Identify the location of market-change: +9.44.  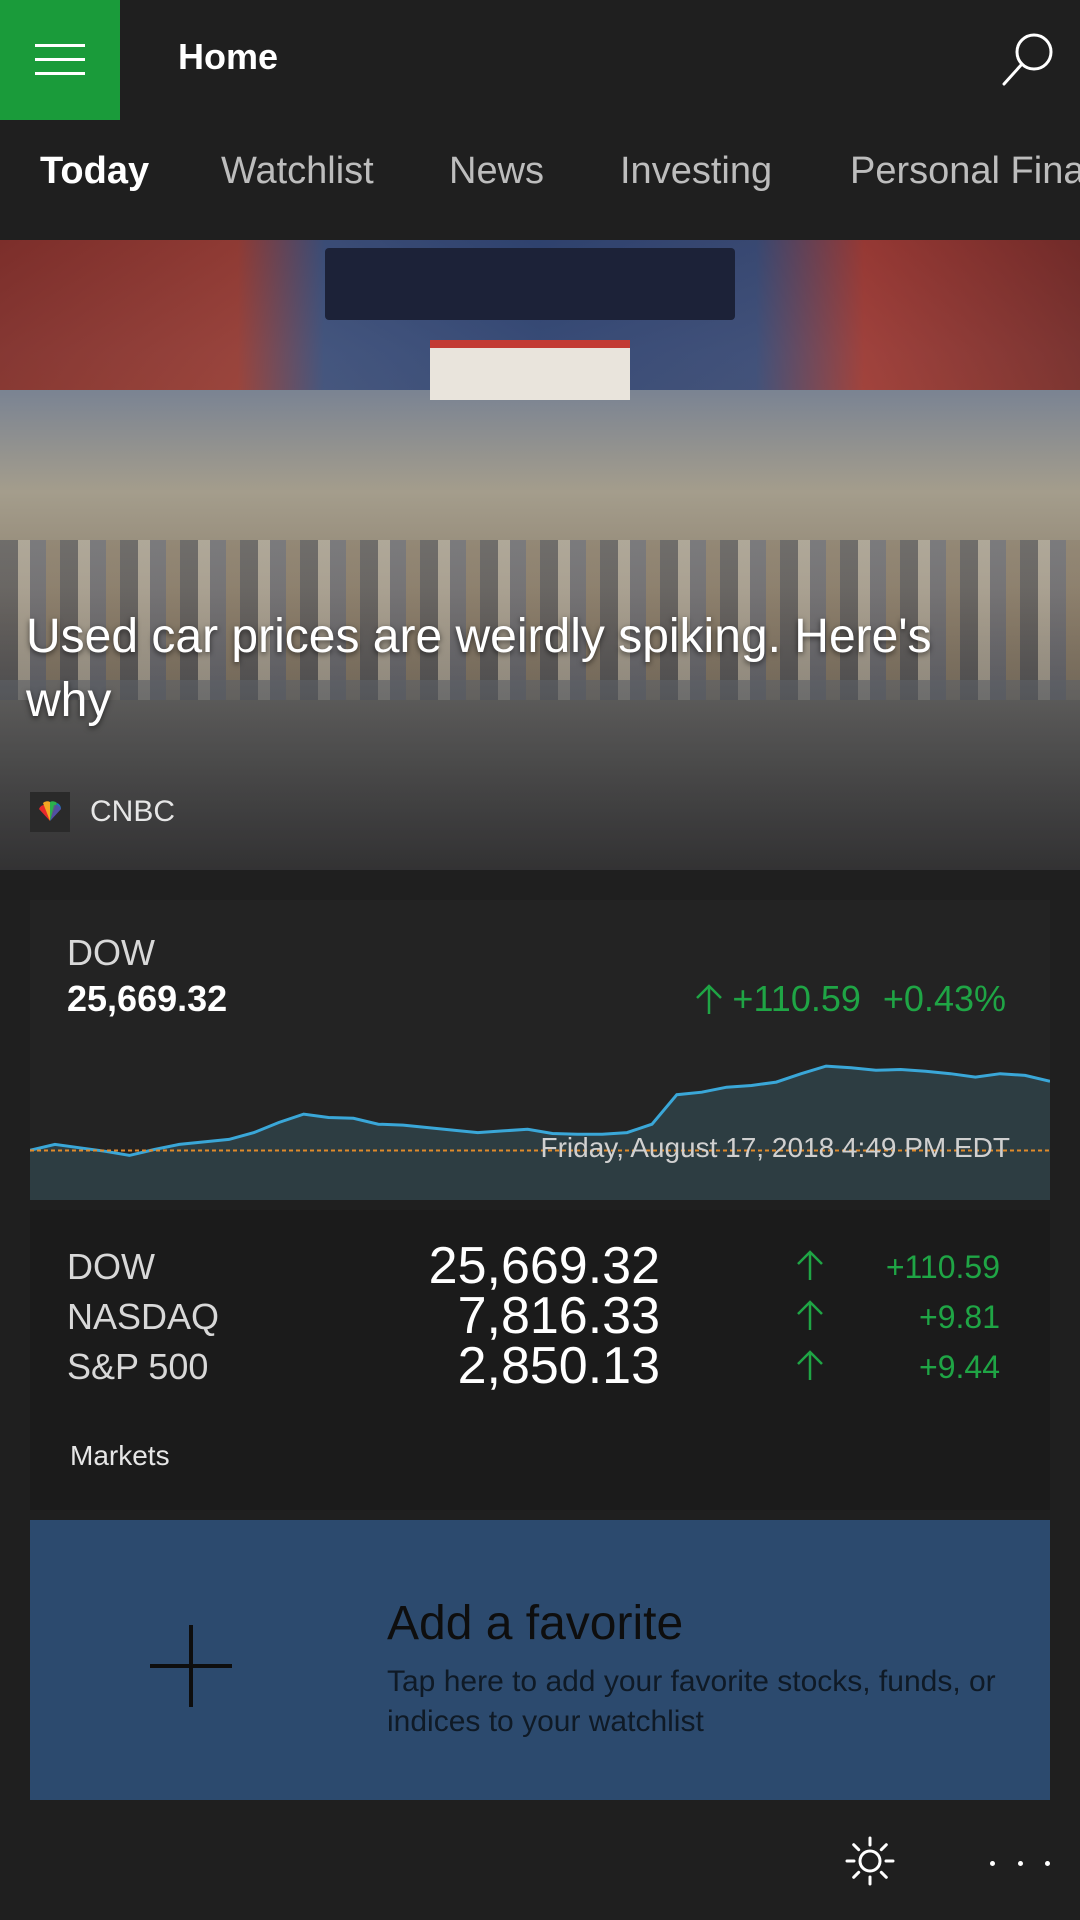
(959, 1367).